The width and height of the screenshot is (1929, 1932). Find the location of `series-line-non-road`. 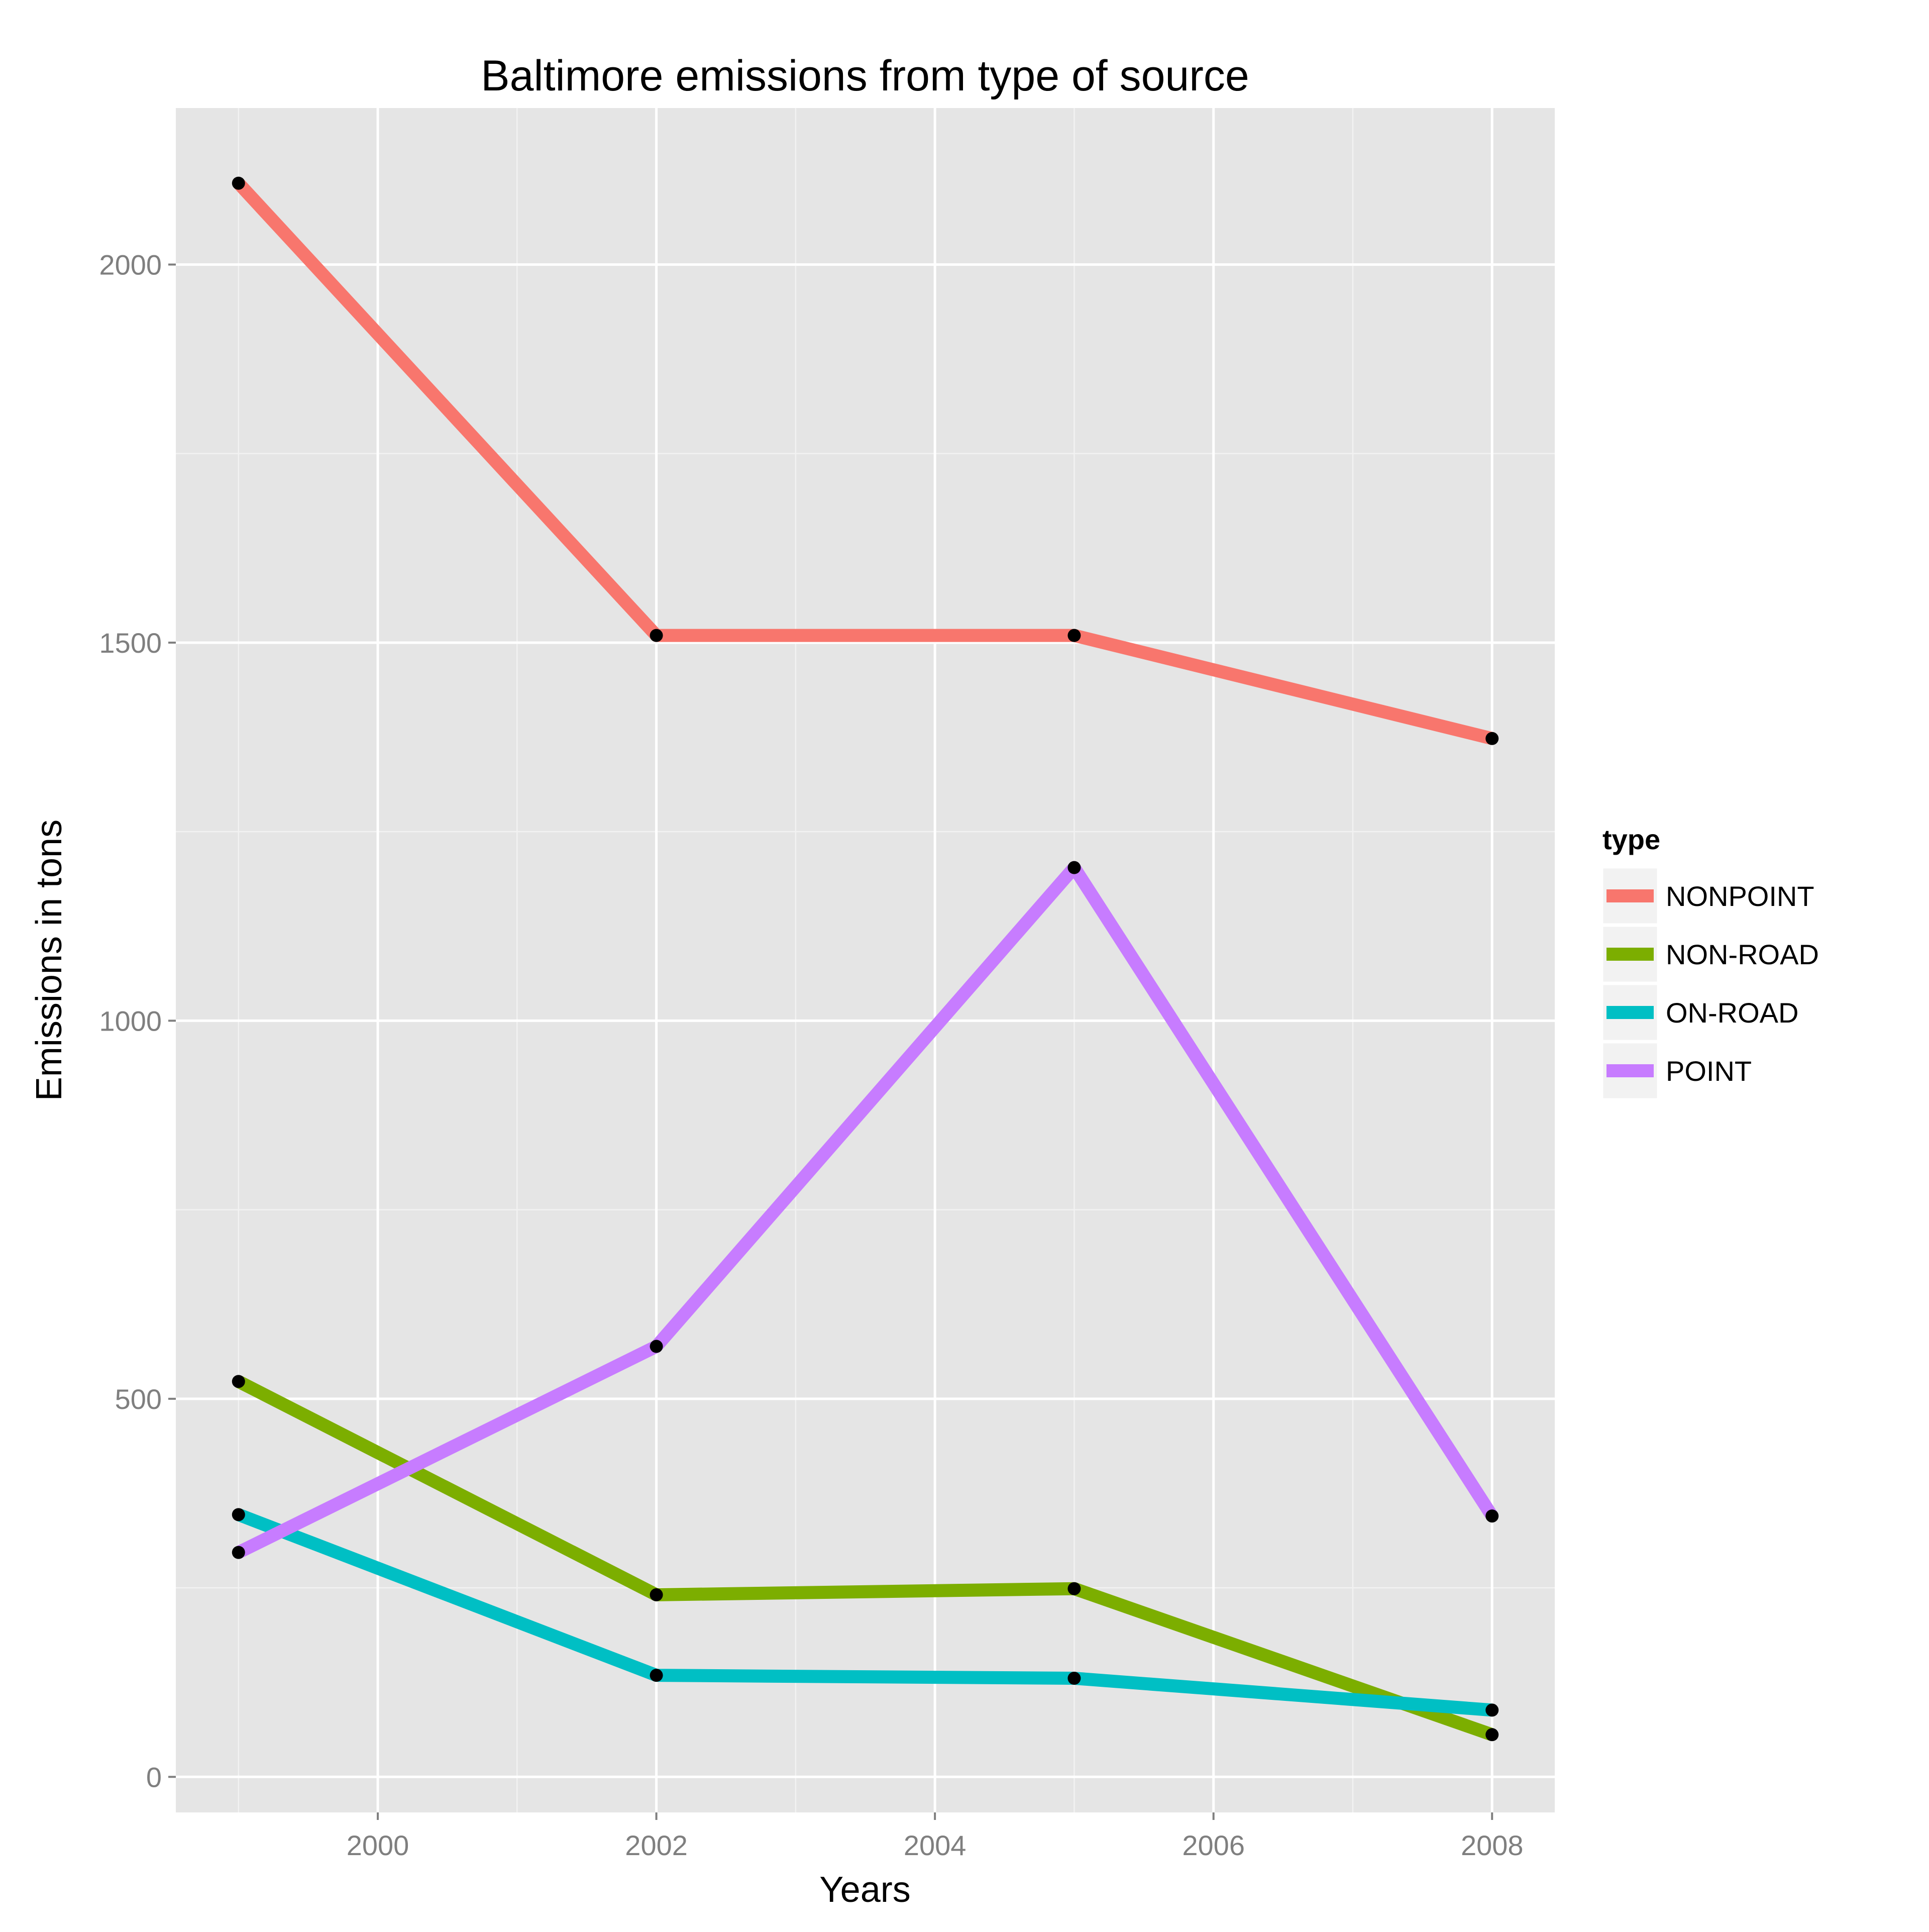

series-line-non-road is located at coordinates (864, 1558).